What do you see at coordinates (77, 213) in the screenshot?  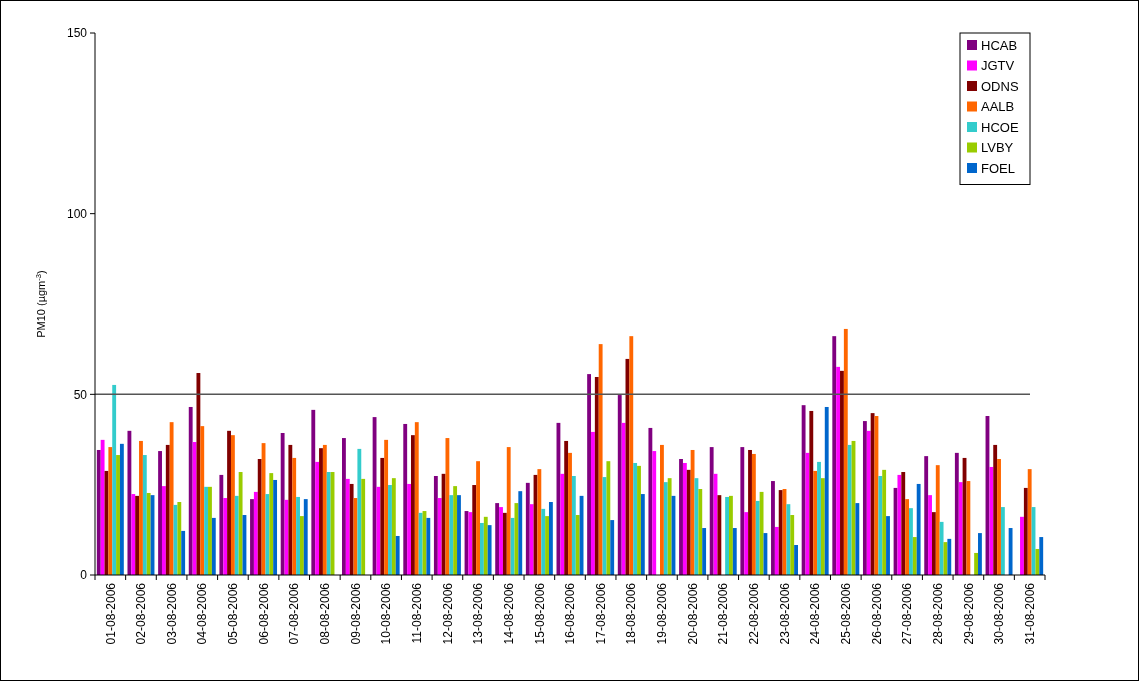 I see `y-tick-label: 100` at bounding box center [77, 213].